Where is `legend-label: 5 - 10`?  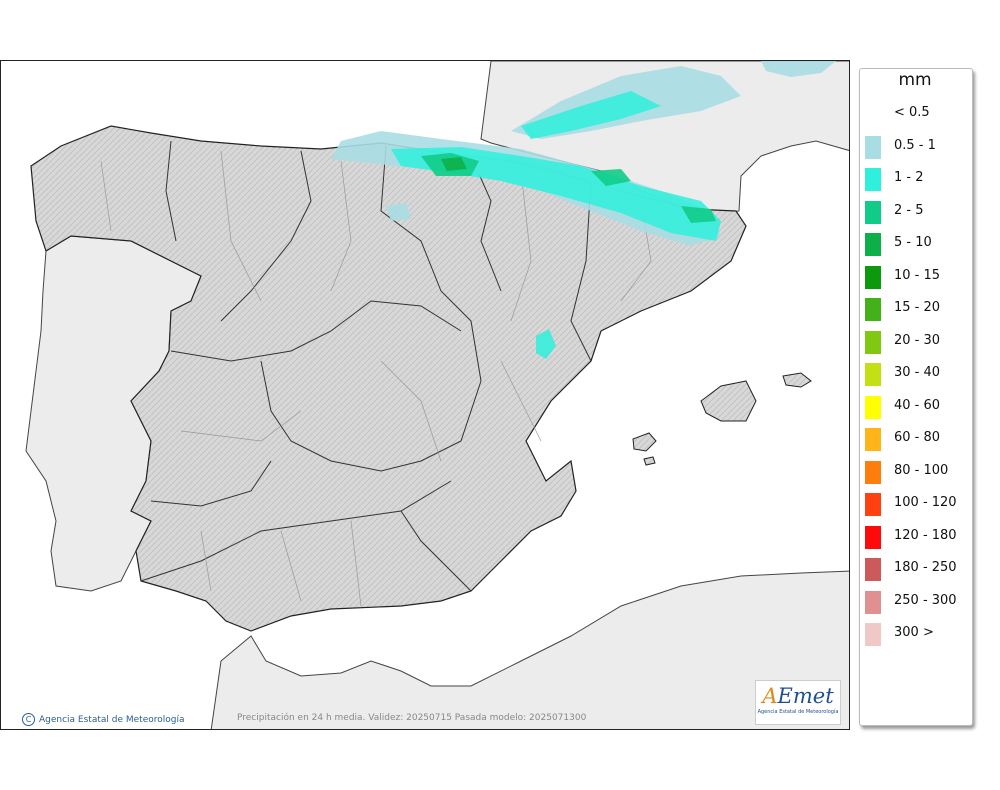 legend-label: 5 - 10 is located at coordinates (913, 242).